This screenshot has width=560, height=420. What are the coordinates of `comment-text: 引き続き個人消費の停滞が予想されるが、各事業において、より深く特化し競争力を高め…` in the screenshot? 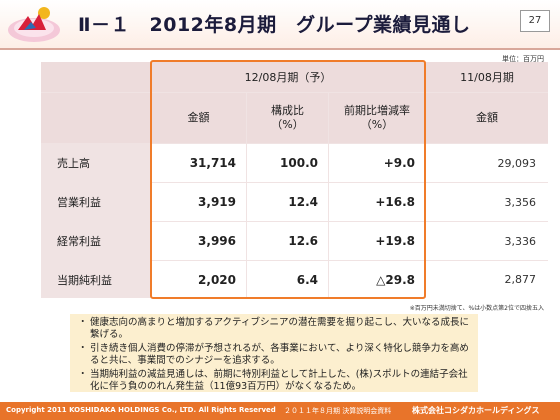 It's located at (279, 354).